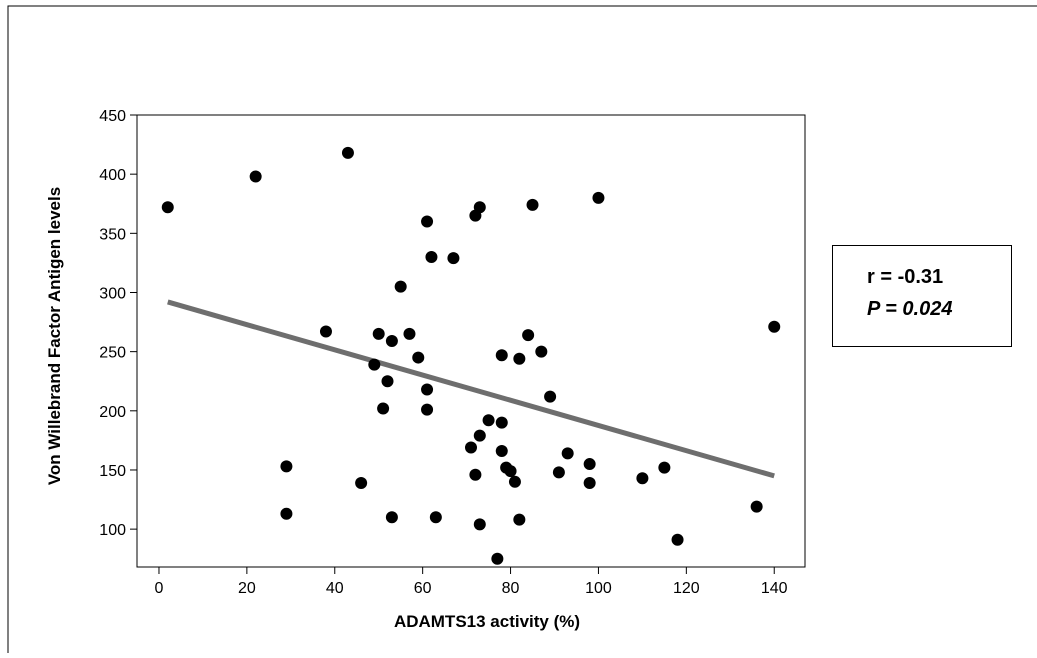 The image size is (1037, 658). Describe the element at coordinates (112, 293) in the screenshot. I see `y-tick-label: 300` at that location.